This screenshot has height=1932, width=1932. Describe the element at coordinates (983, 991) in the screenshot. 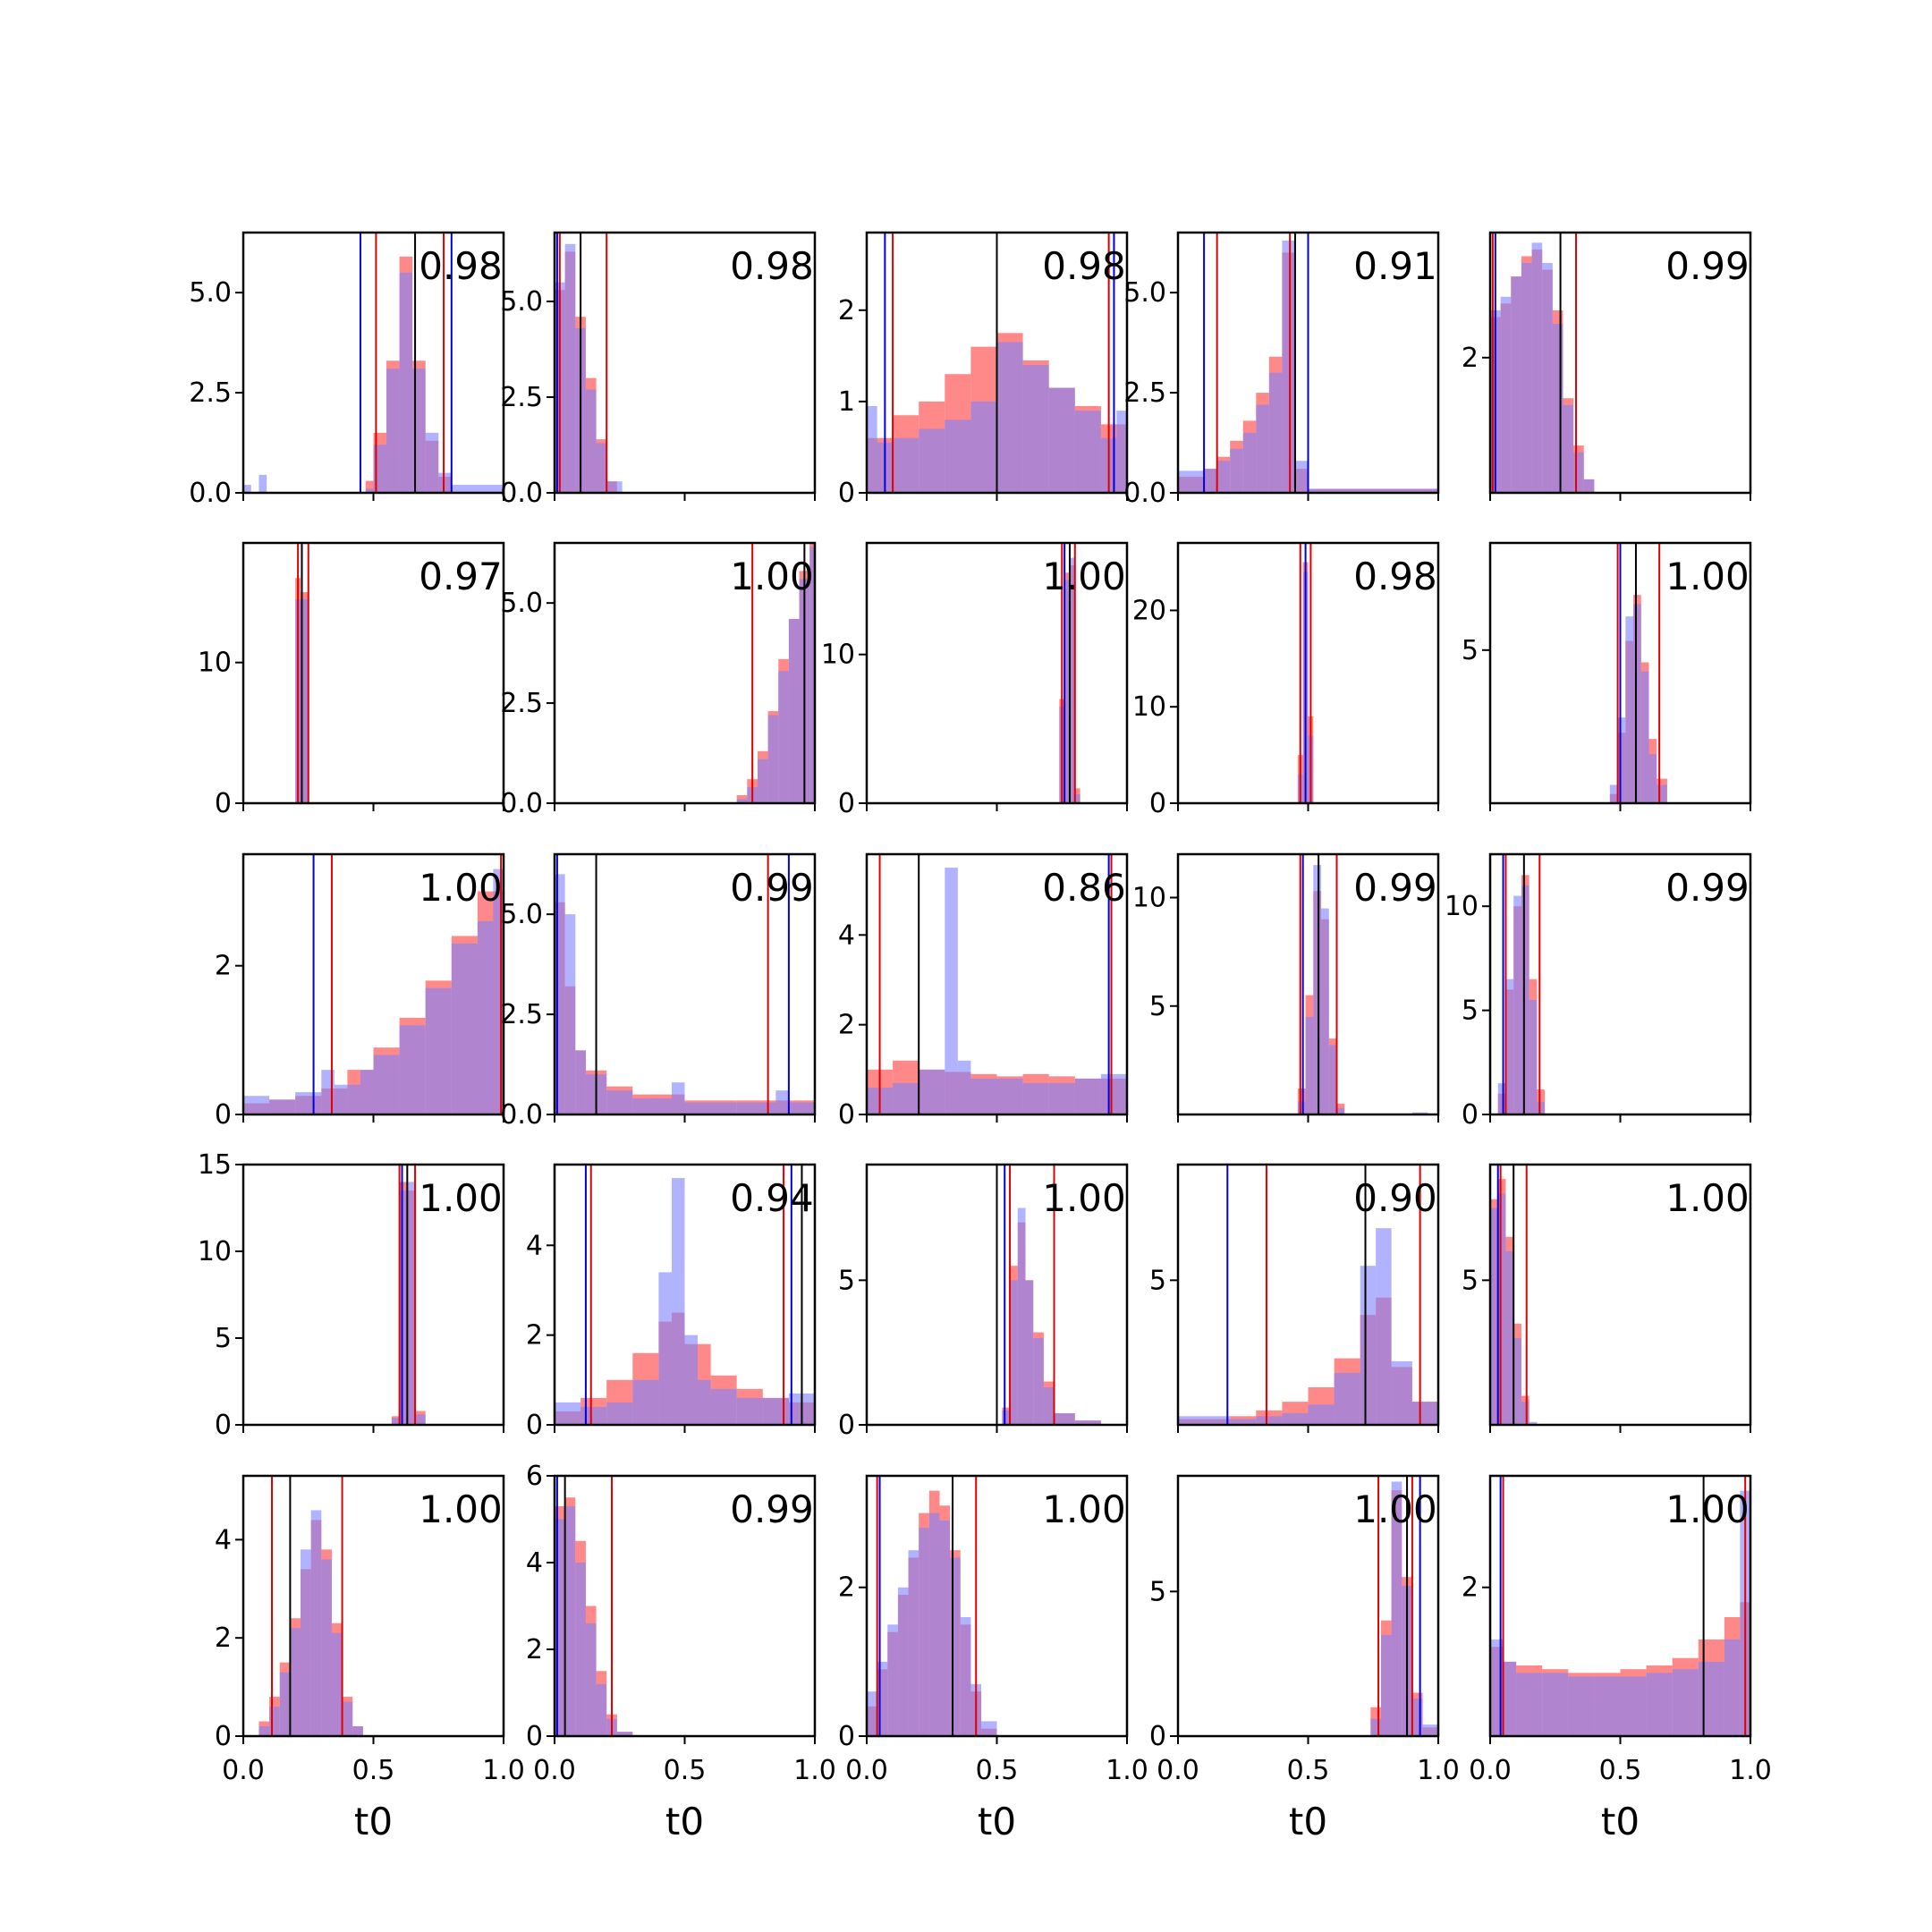

I see `histogram-panel-13: 0 2 4 0.86` at that location.